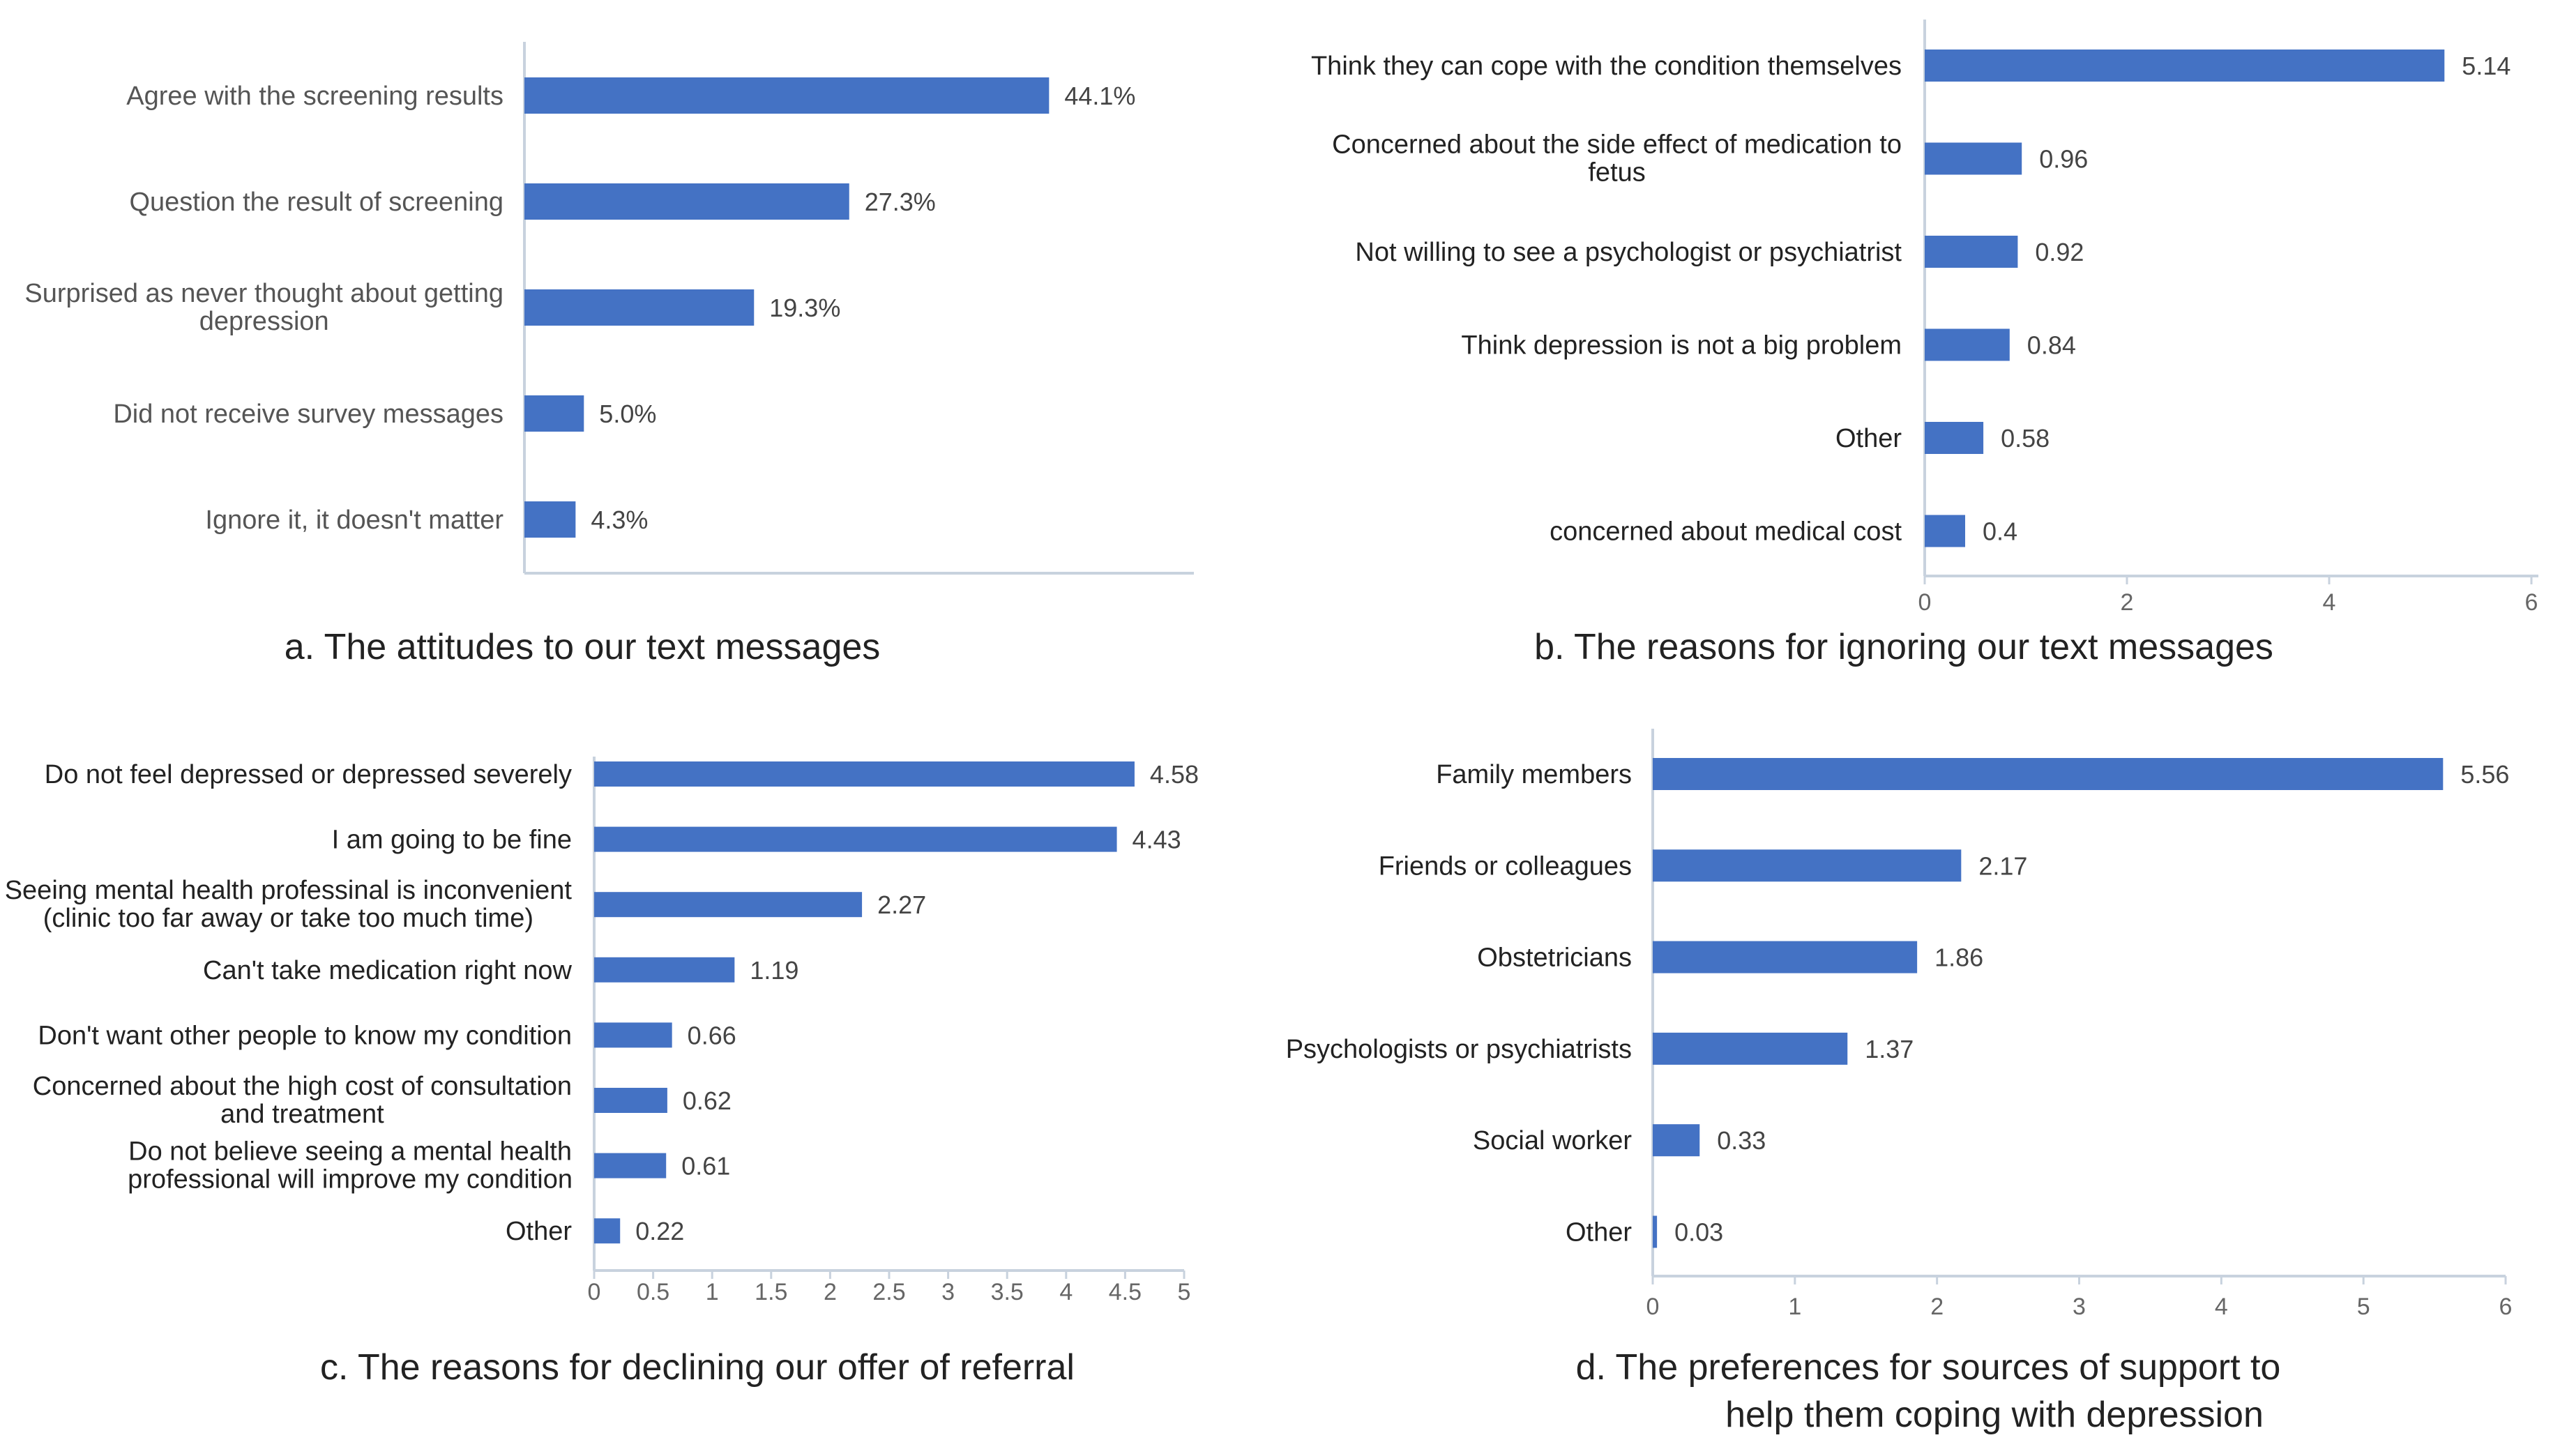 Image resolution: width=2560 pixels, height=1456 pixels. Describe the element at coordinates (1794, 1307) in the screenshot. I see `x-tick-label: 1` at that location.